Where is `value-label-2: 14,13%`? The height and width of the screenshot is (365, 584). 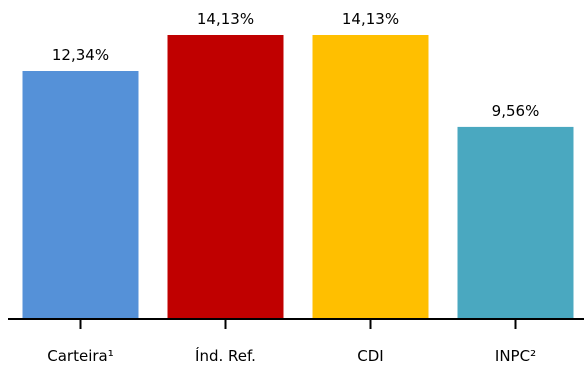 value-label-2: 14,13% is located at coordinates (370, 19).